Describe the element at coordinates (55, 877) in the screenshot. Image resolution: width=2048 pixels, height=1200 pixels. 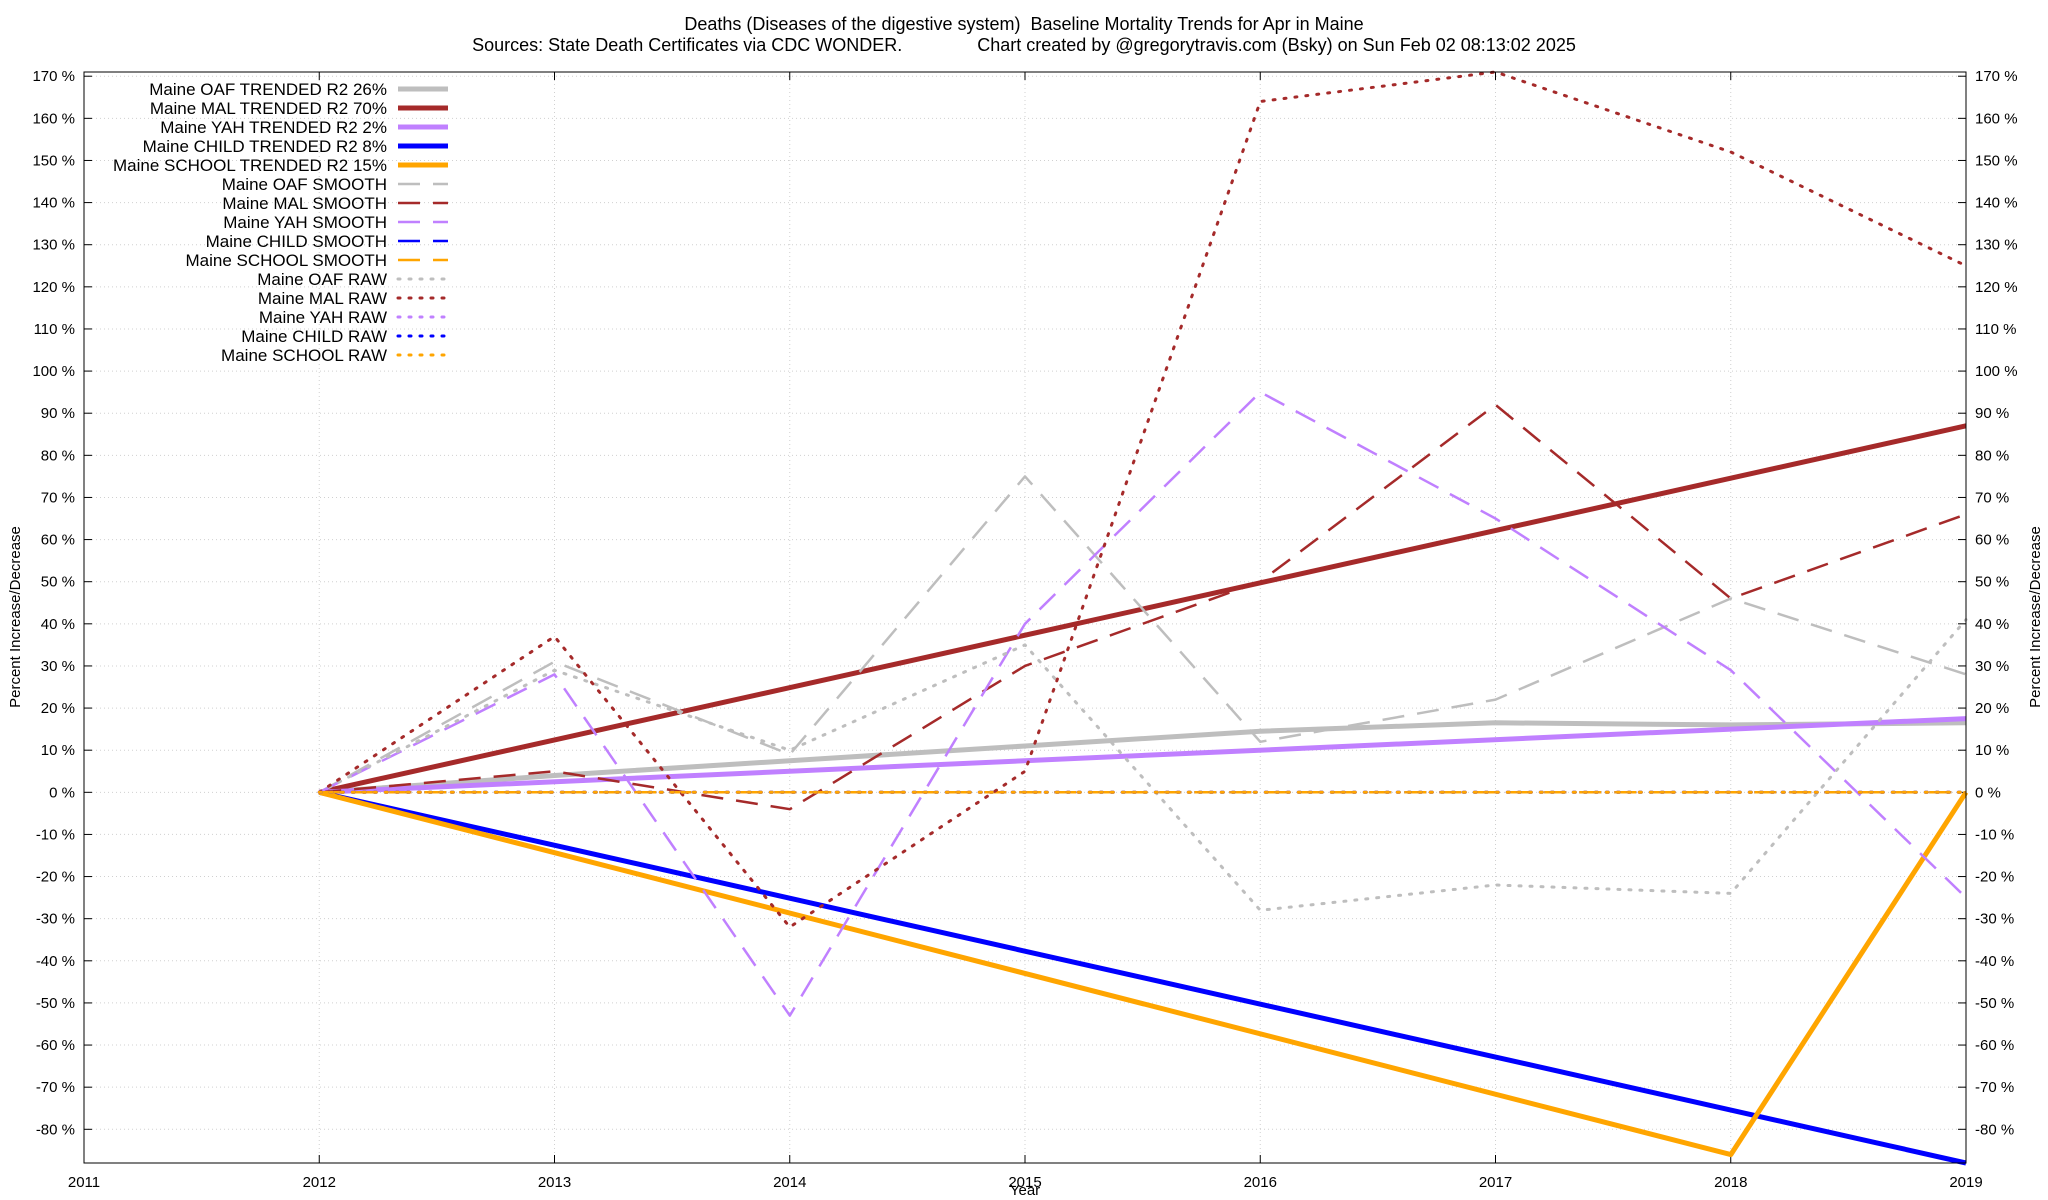
I see `y-tick-label: -20 %` at that location.